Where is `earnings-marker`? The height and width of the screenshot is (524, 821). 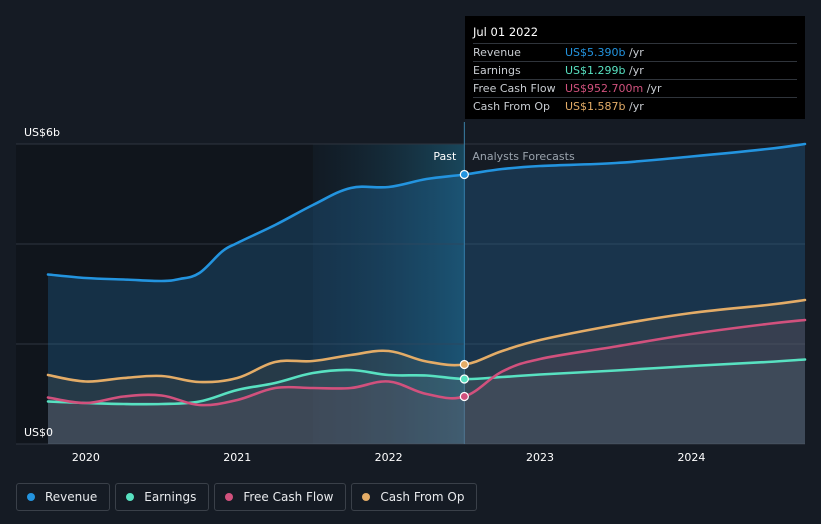 earnings-marker is located at coordinates (464, 379).